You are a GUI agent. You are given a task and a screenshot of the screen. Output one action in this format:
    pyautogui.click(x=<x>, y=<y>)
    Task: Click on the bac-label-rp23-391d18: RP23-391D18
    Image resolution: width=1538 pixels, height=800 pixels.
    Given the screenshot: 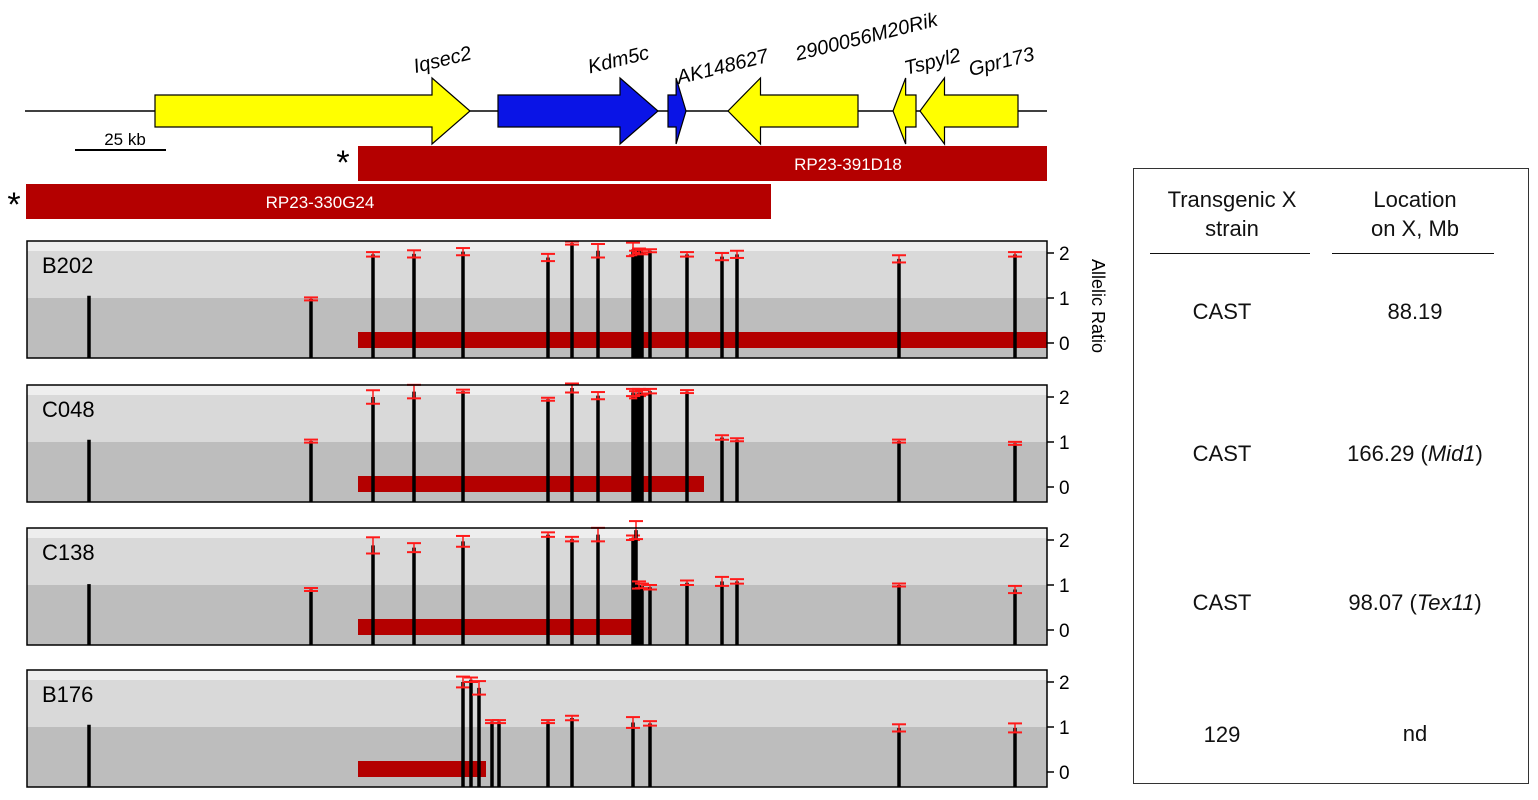 What is the action you would take?
    pyautogui.click(x=848, y=164)
    